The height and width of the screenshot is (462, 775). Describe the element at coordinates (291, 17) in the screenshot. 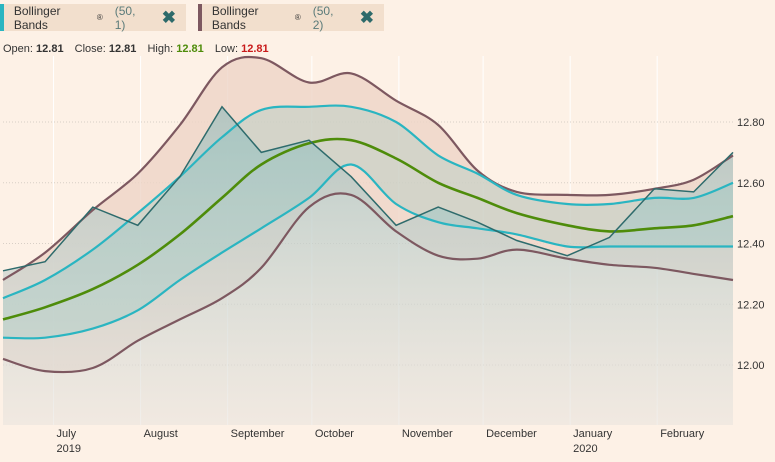

I see `indicator-chip-bb-2: Bollinger Bands ® (50, 2) ✖` at that location.